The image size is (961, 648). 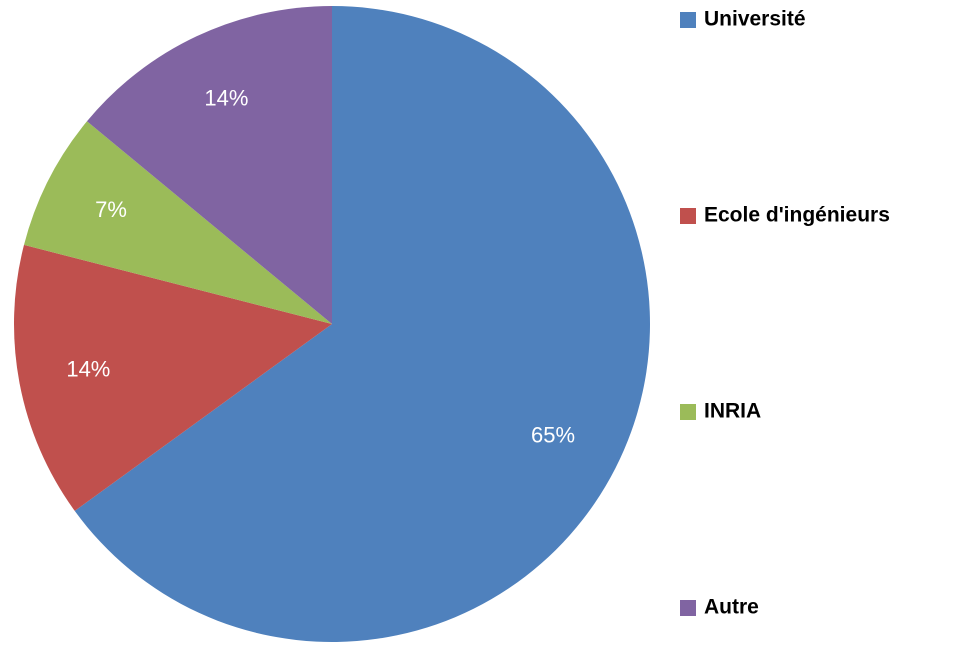 I want to click on legend-label: Ecole d'ingénieurs, so click(x=797, y=215).